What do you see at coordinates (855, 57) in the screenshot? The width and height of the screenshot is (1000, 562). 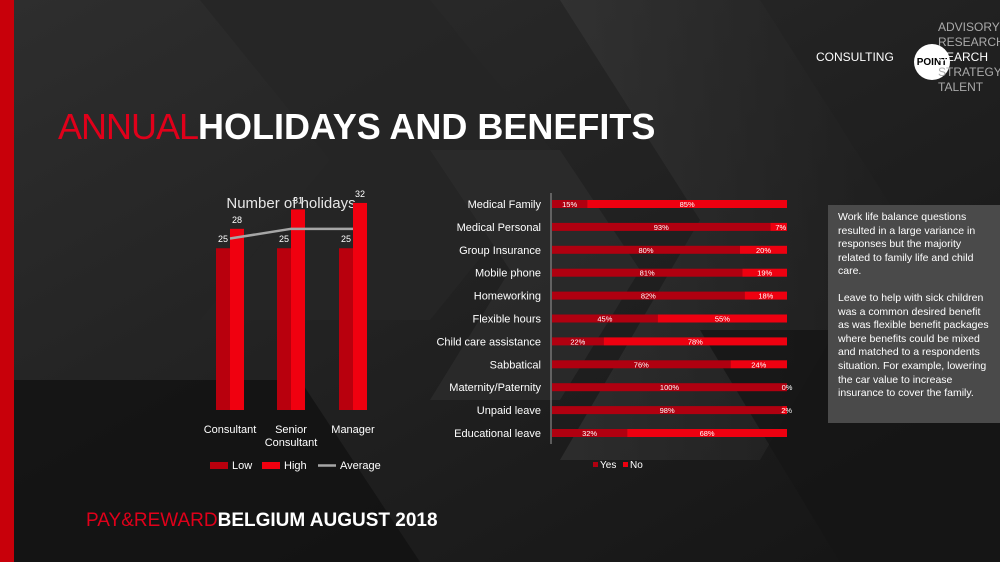 I see `brand-consulting: CONSULTING` at bounding box center [855, 57].